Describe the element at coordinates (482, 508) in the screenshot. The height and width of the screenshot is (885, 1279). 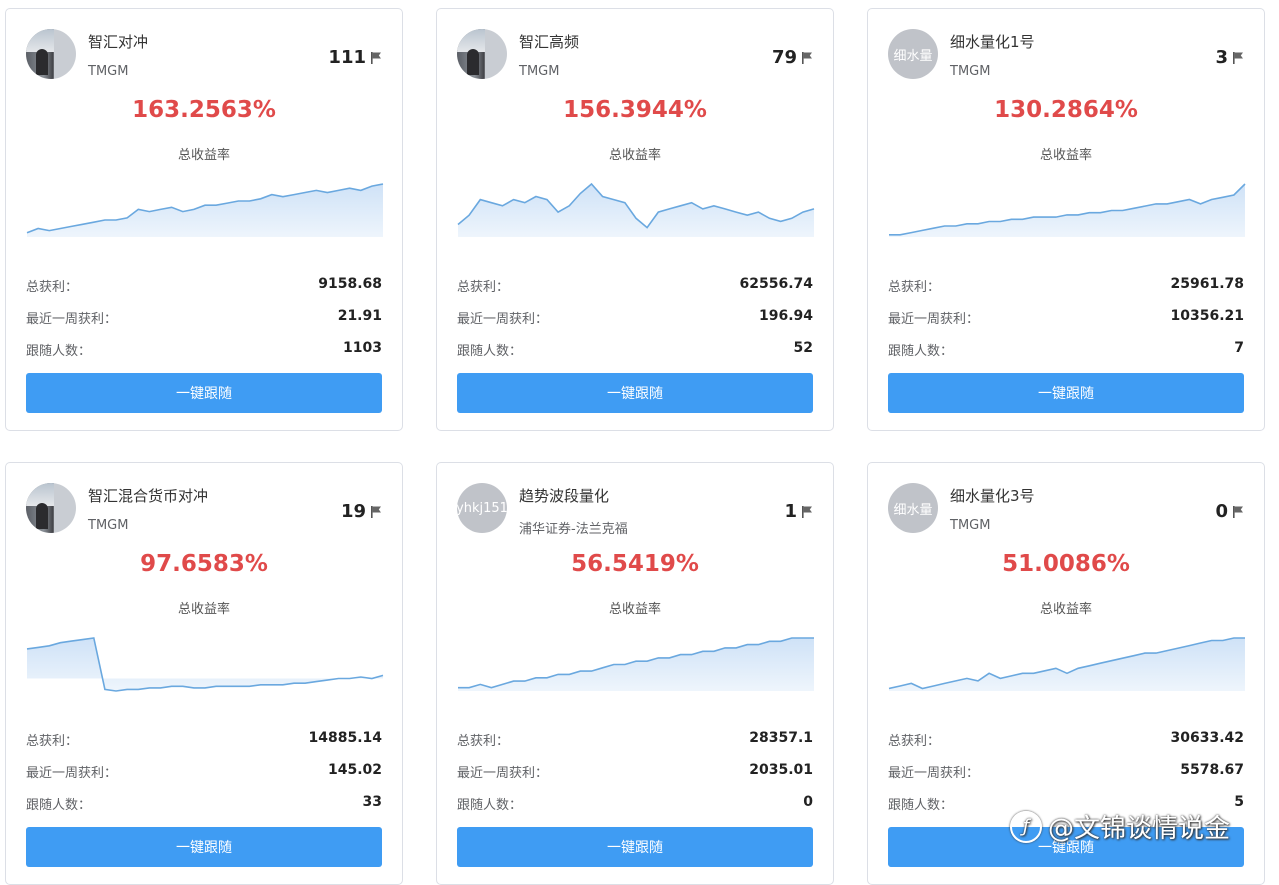
I see `avatar: yhkj151` at that location.